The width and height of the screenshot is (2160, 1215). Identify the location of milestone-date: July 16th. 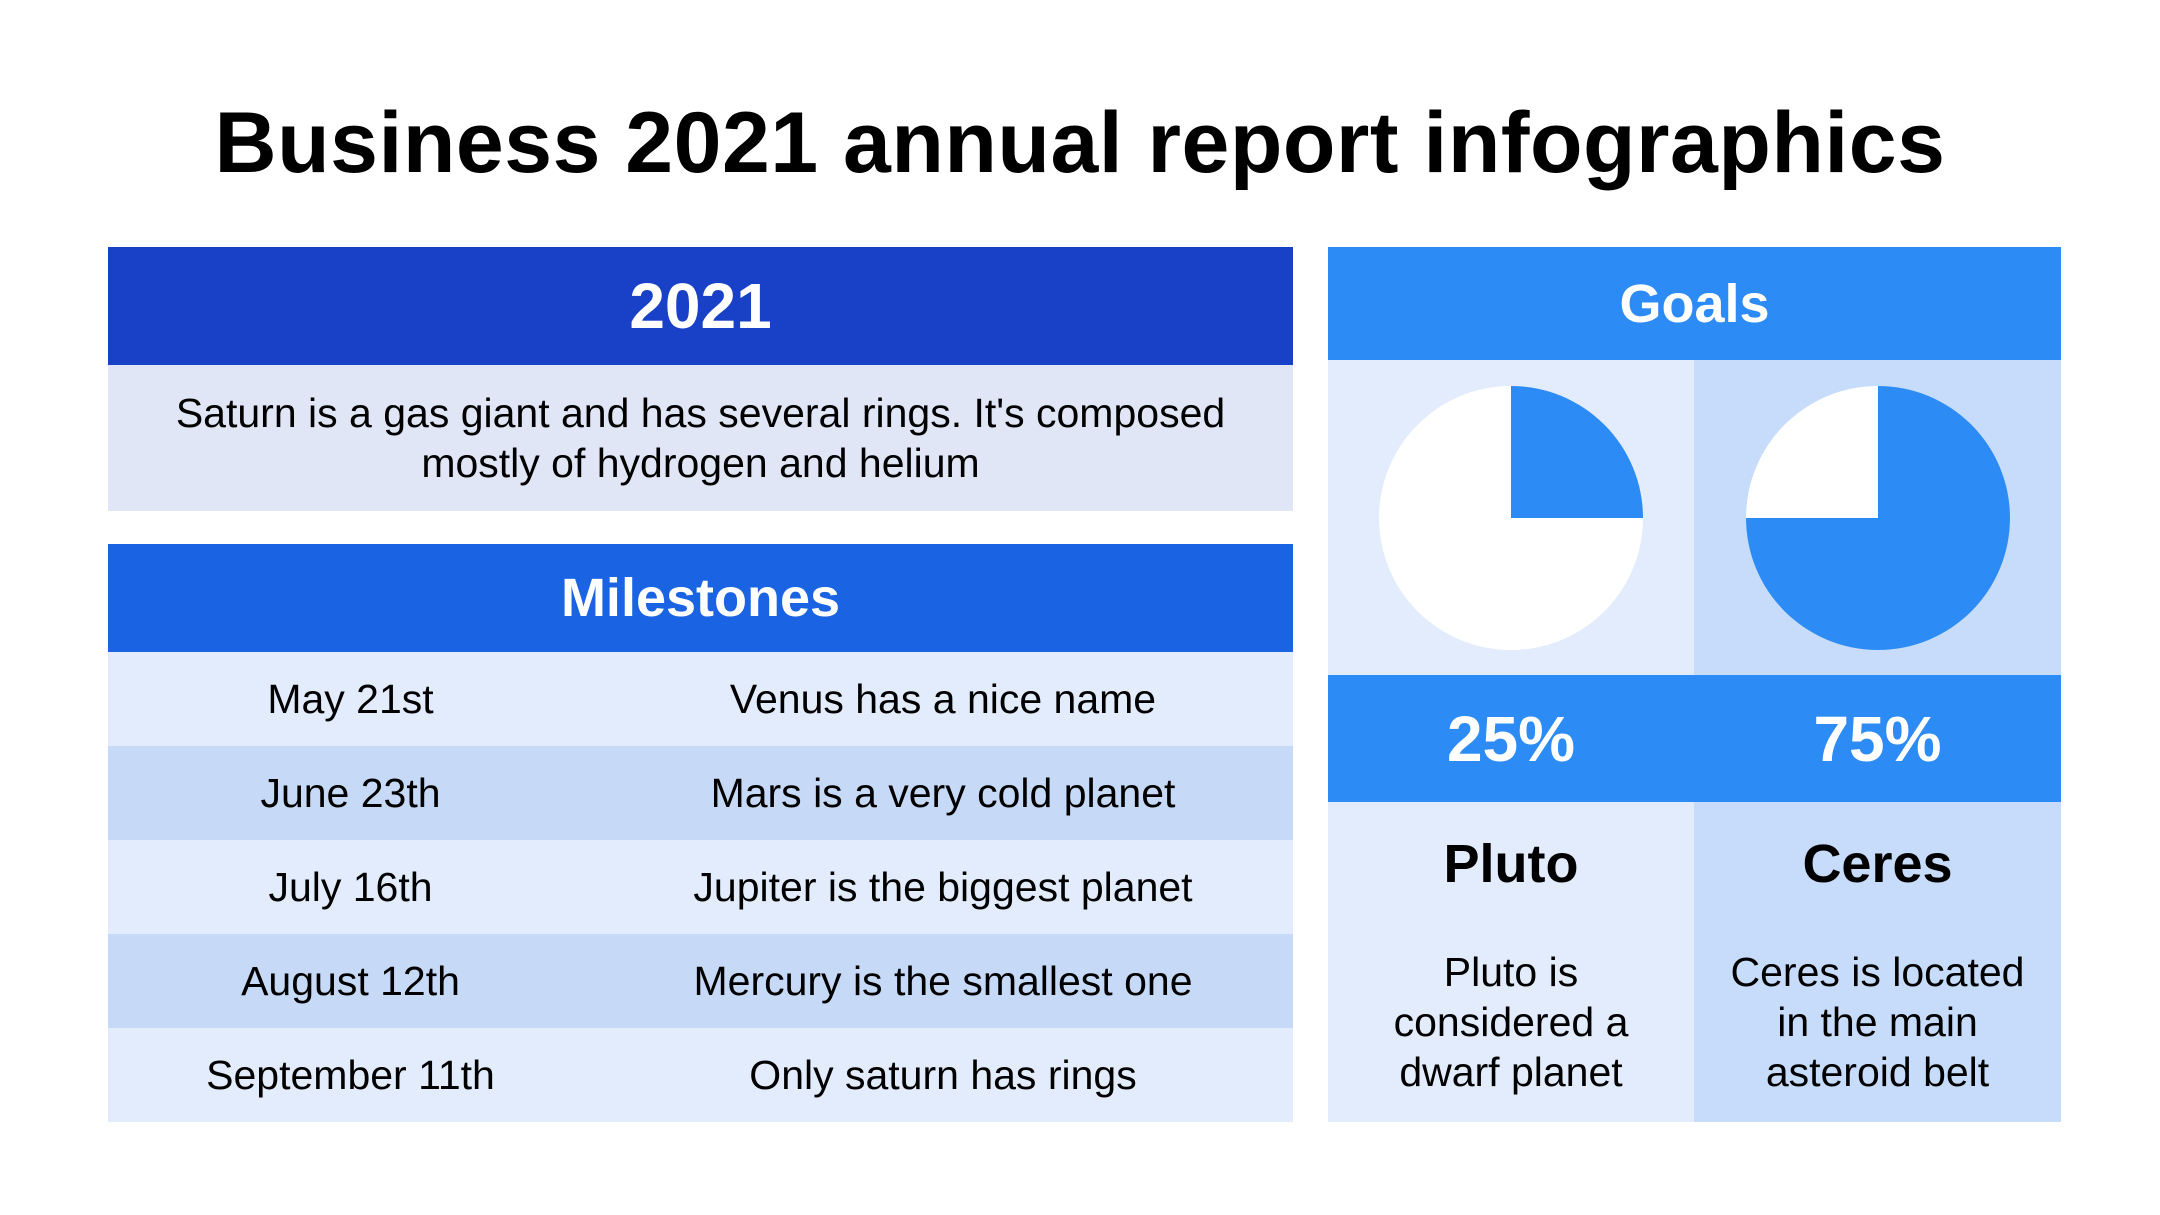
(350, 886).